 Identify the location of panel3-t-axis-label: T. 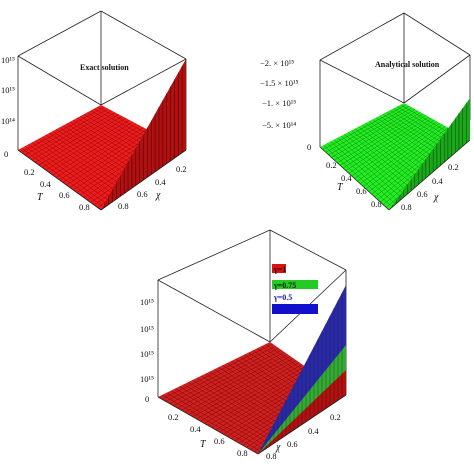
(203, 444).